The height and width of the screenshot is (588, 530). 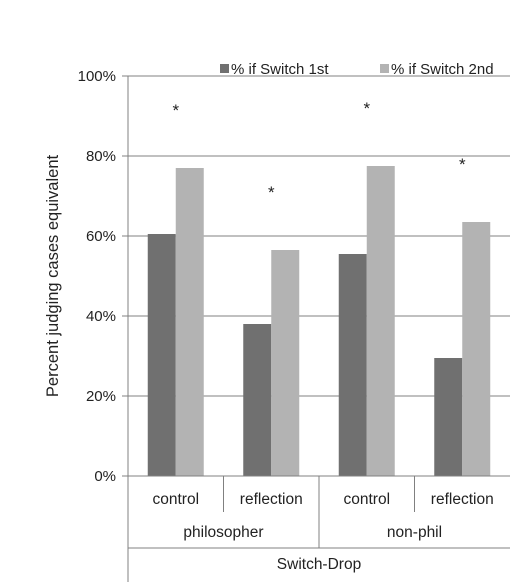 What do you see at coordinates (280, 69) in the screenshot?
I see `legend-label: % if Switch 1st` at bounding box center [280, 69].